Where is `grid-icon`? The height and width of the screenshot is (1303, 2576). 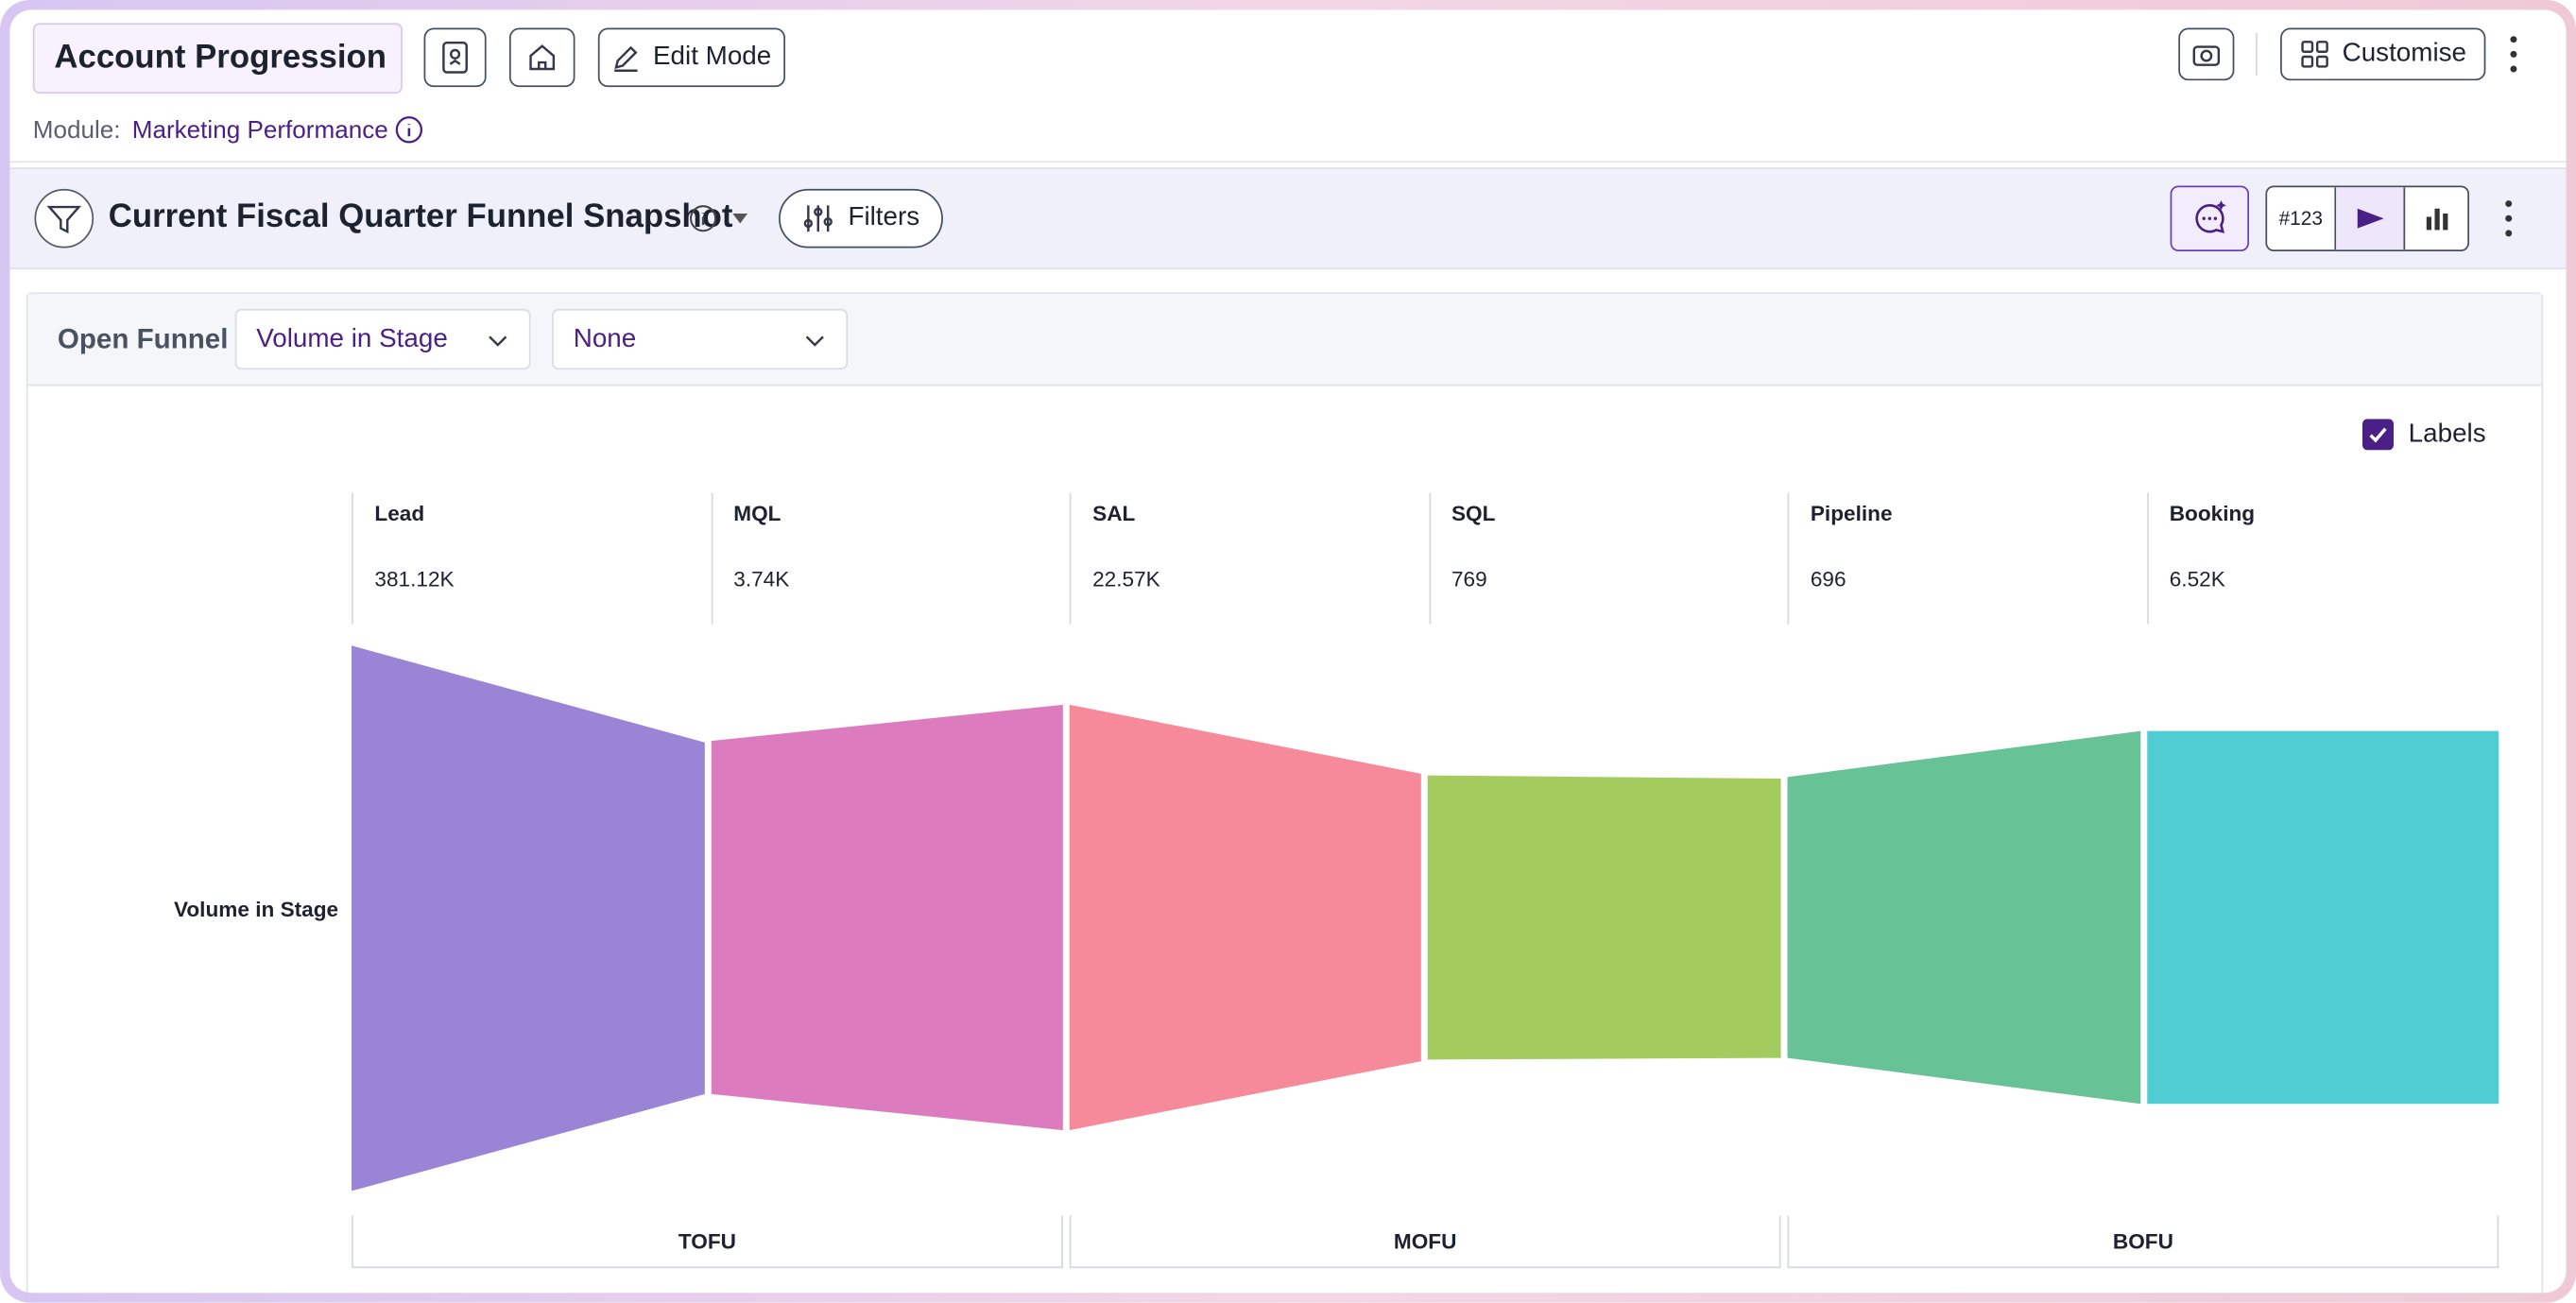
grid-icon is located at coordinates (2314, 54).